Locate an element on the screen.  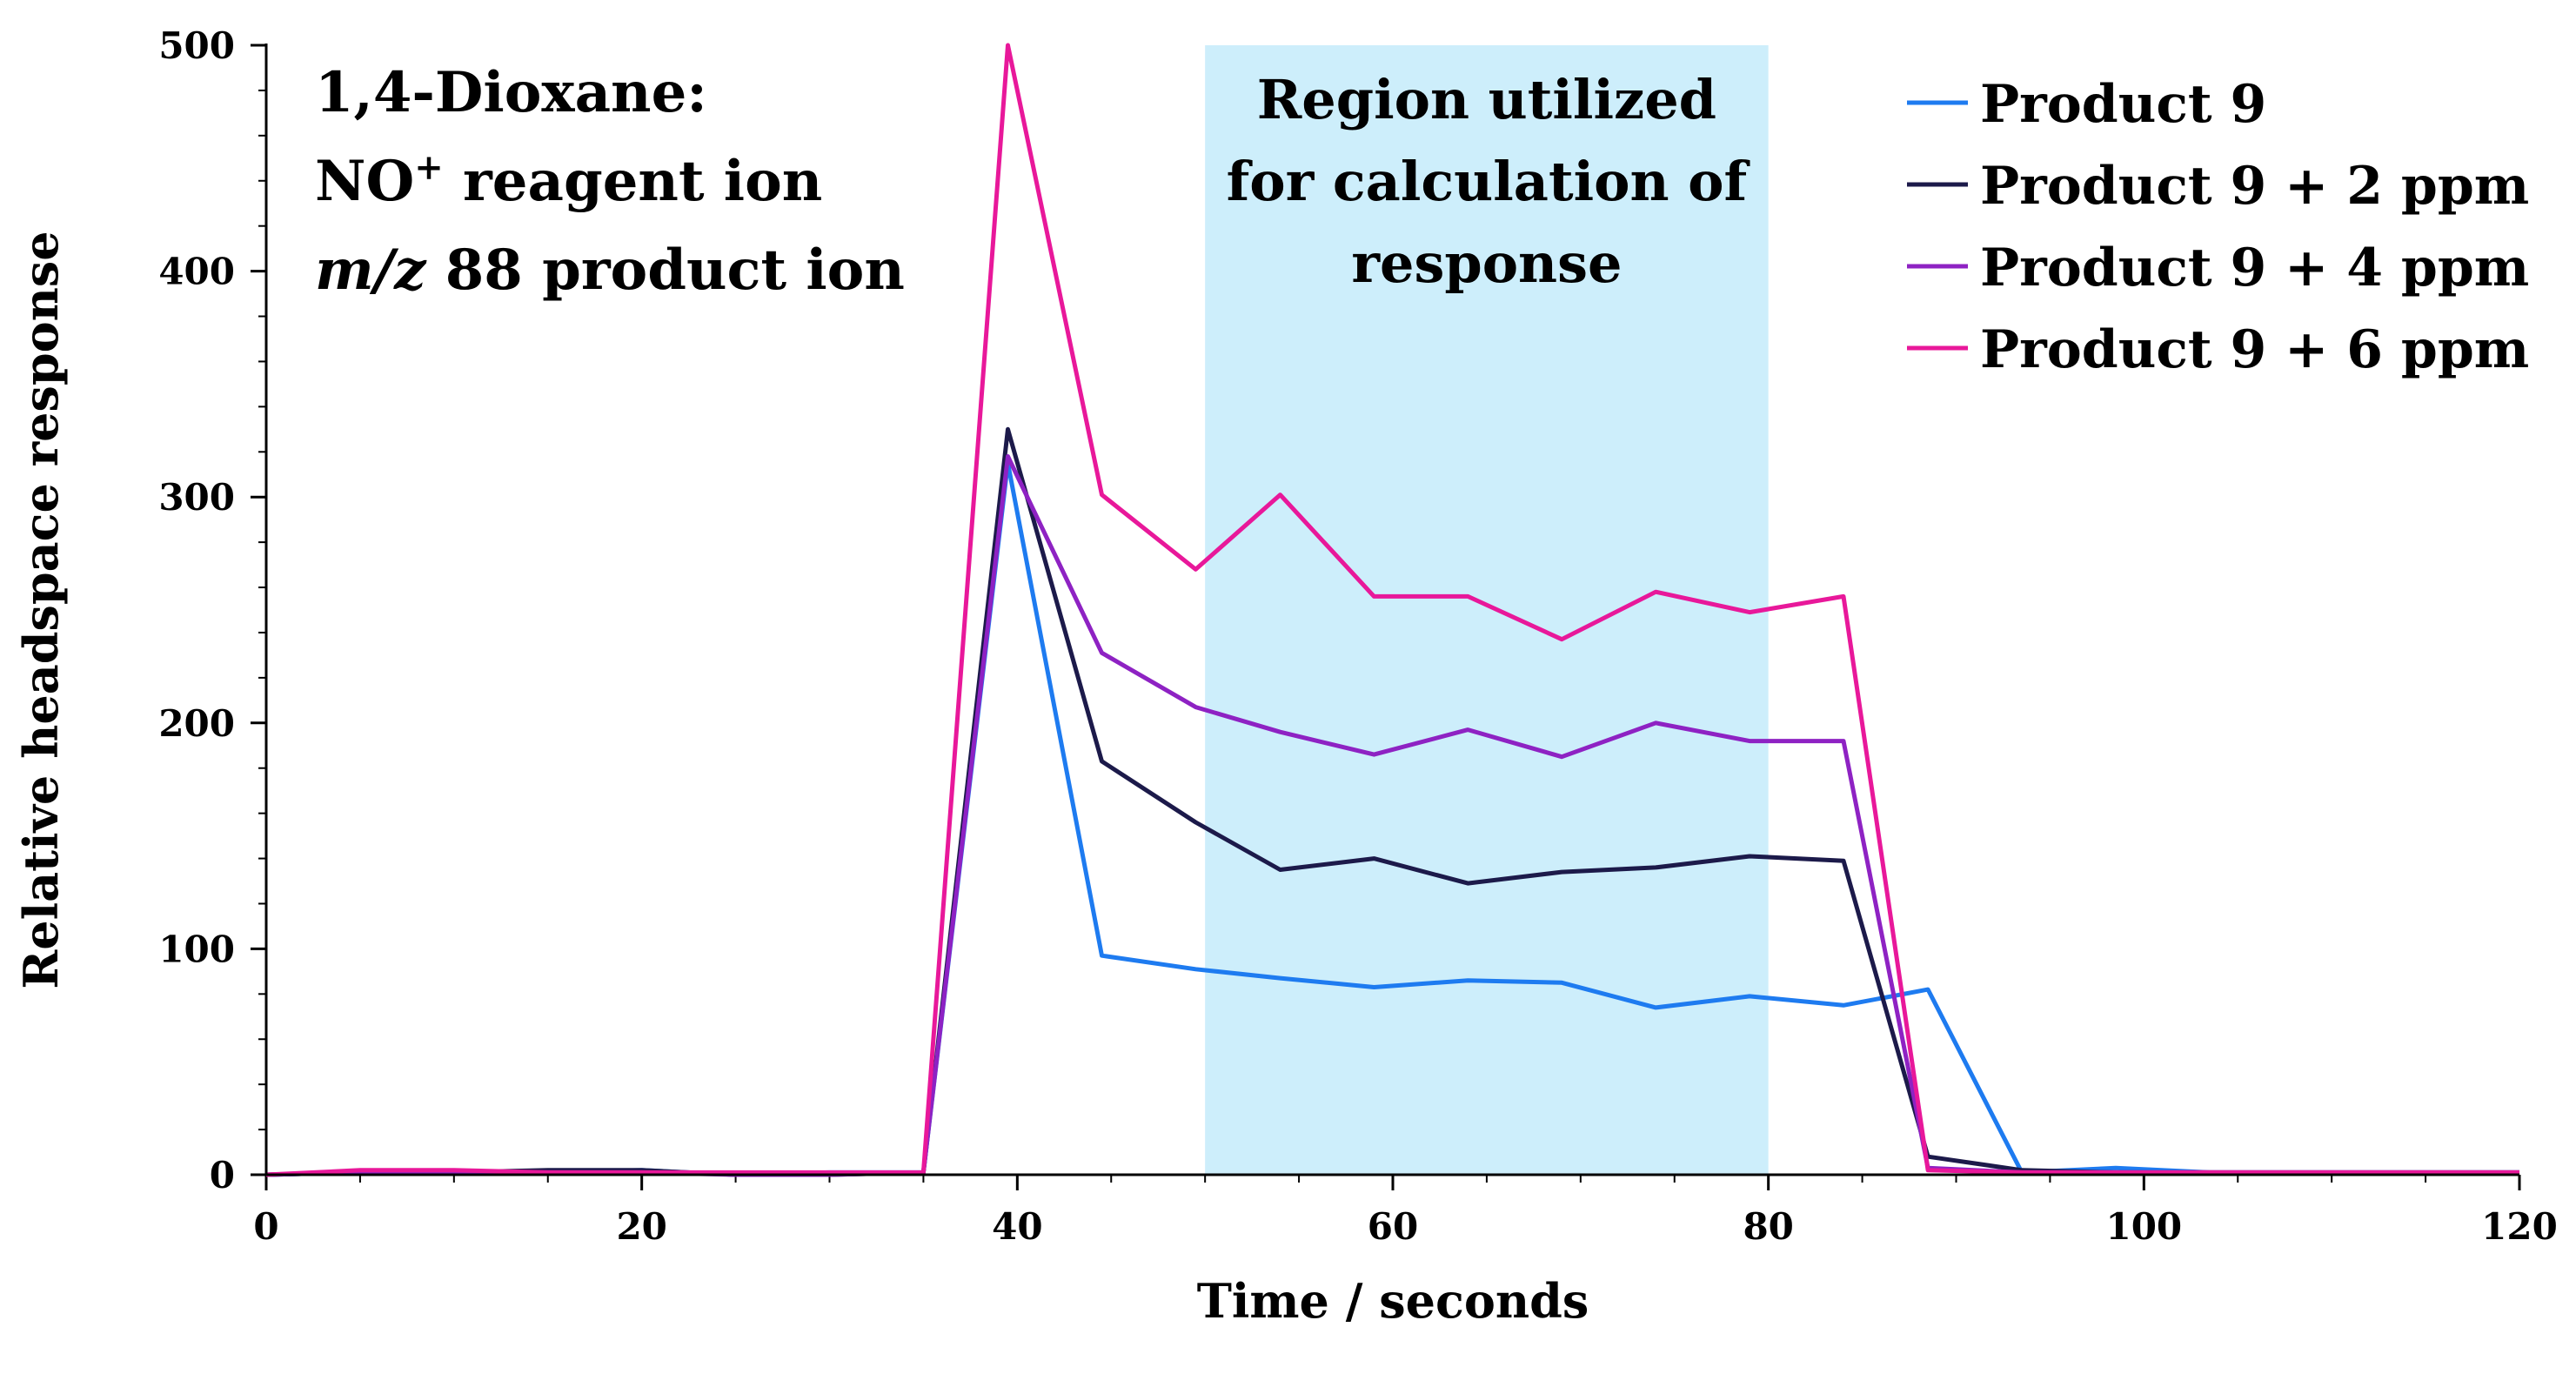
annotation-product-rest: 88 product ion is located at coordinates (664, 270).